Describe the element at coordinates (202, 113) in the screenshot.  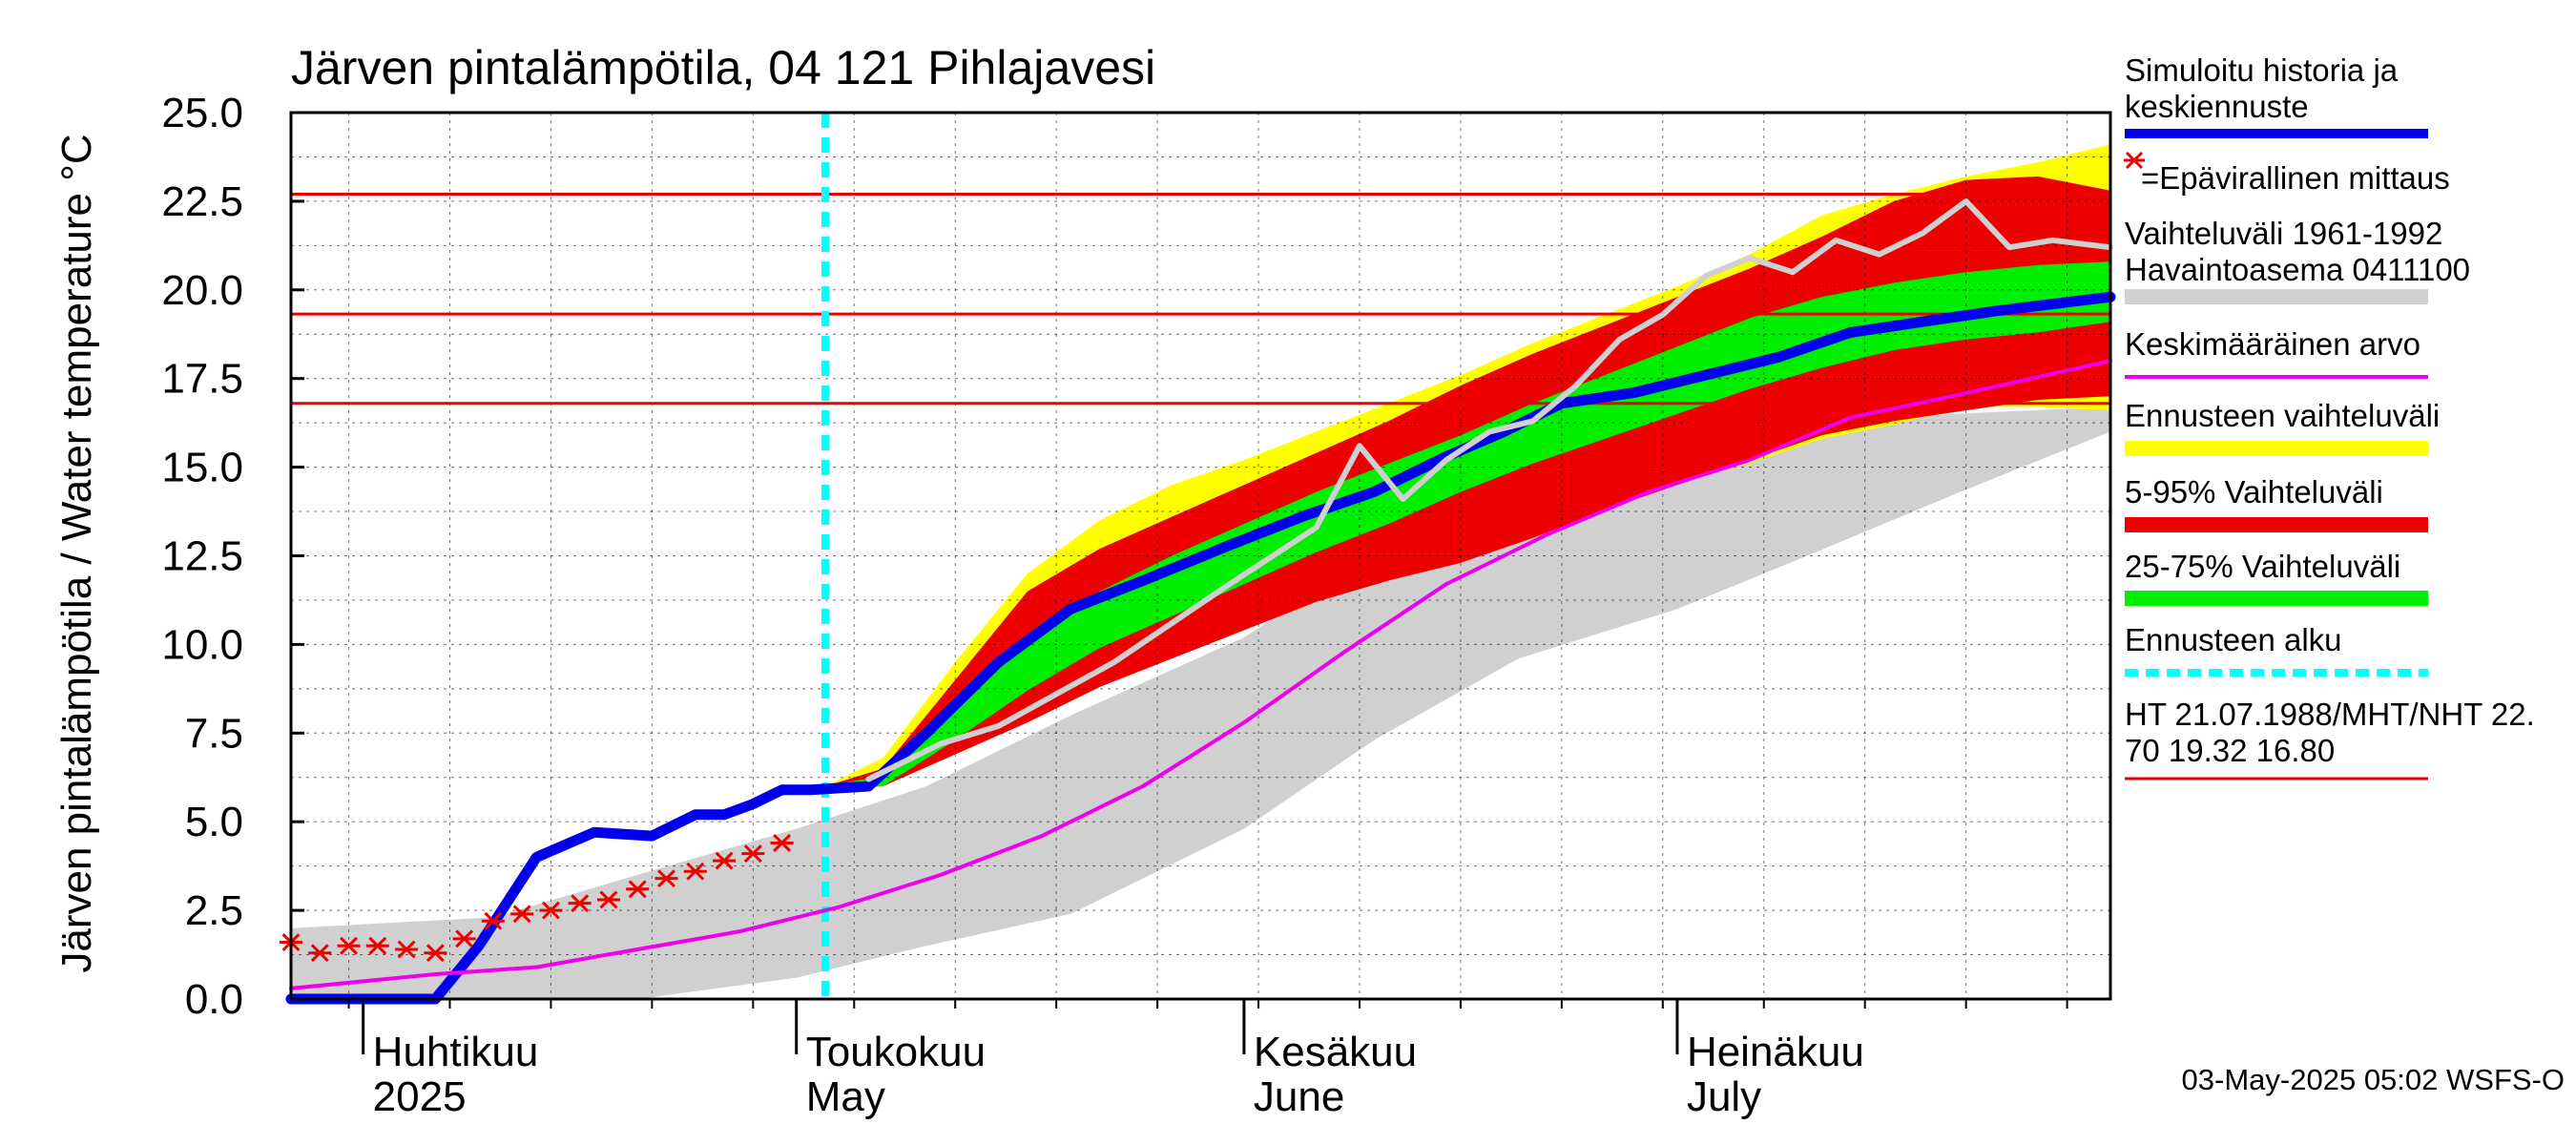
I see `y-tick-label: 25.0` at that location.